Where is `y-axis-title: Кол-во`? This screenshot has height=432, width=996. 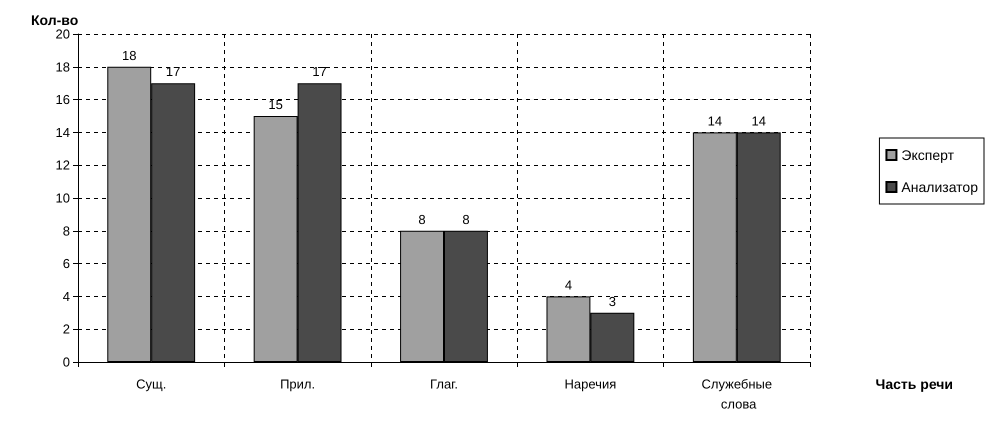
y-axis-title: Кол-во is located at coordinates (54, 20).